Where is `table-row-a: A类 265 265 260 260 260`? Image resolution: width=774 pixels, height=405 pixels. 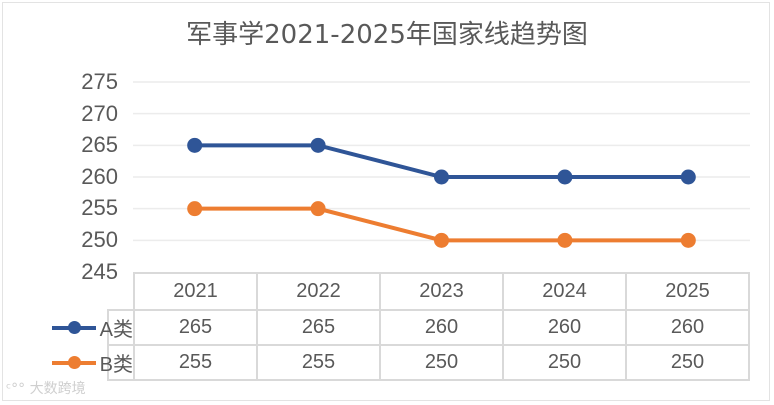
table-row-a: A类 265 265 260 260 260 is located at coordinates (400, 327).